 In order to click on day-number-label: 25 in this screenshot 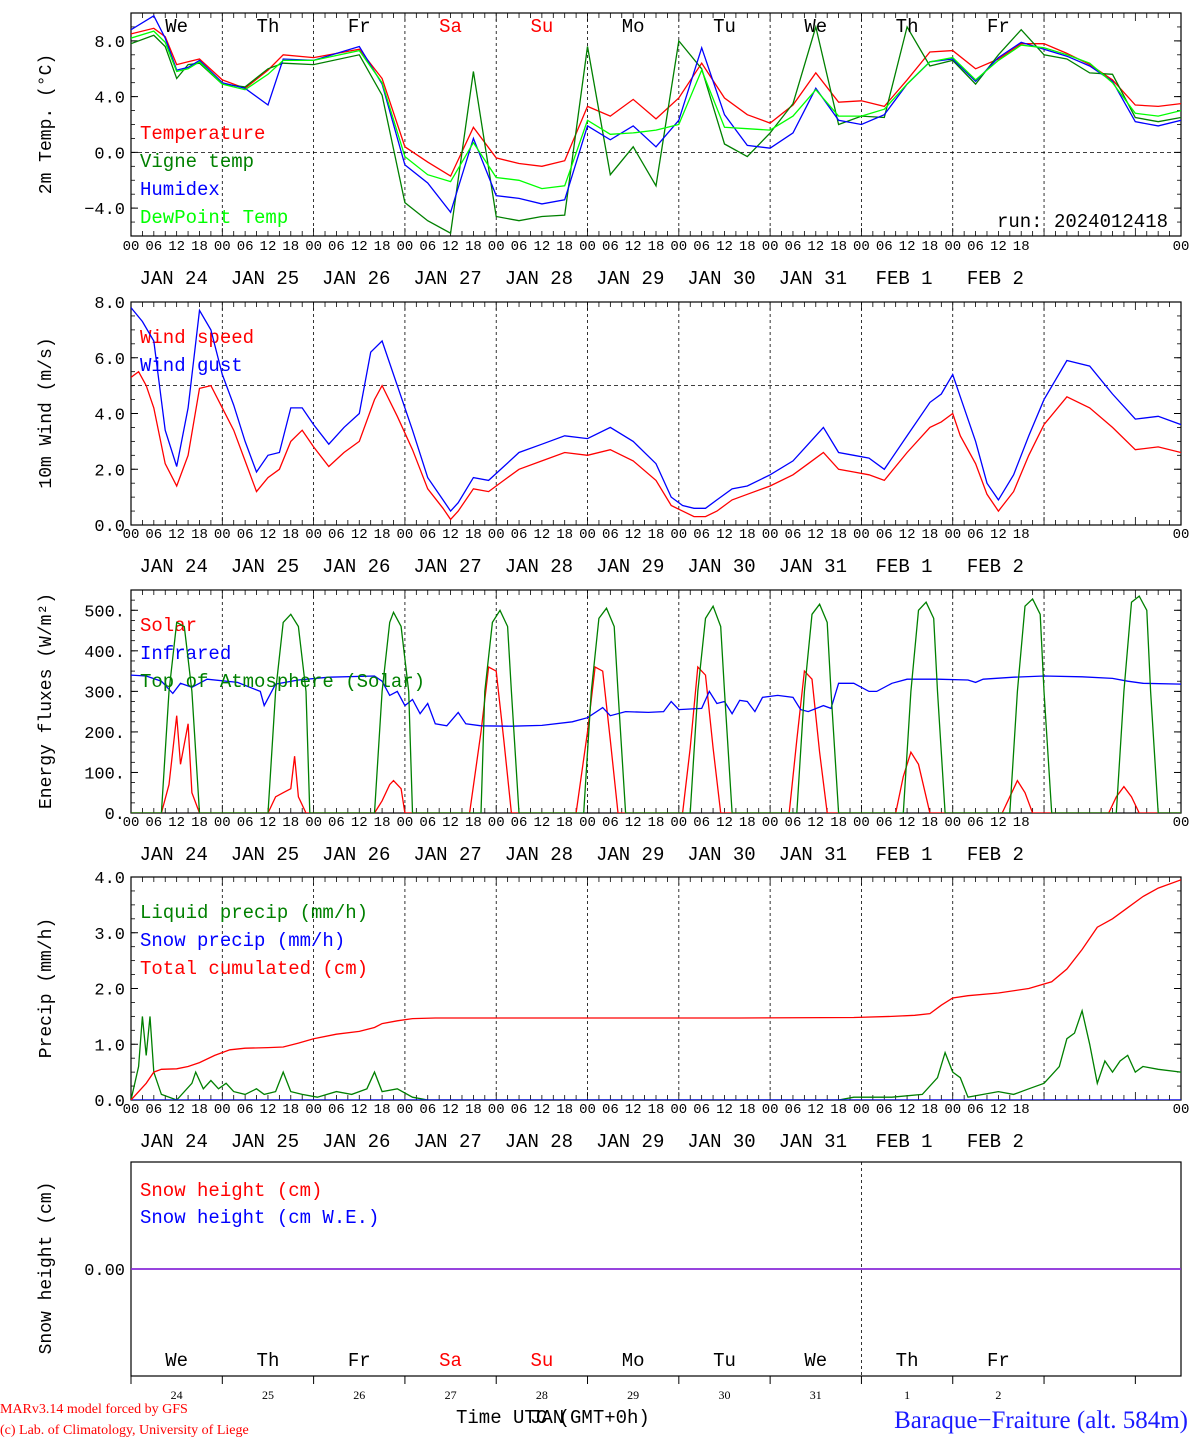, I will do `click(268, 1395)`.